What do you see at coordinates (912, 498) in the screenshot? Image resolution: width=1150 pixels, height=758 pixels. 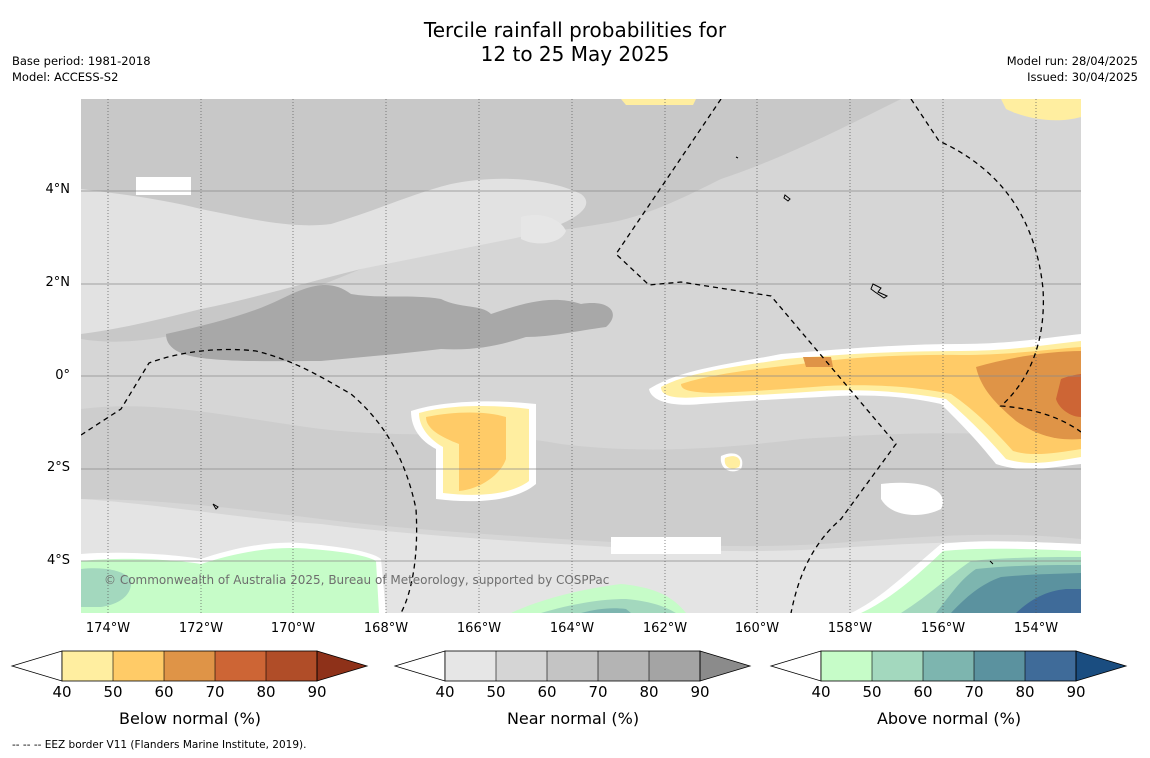 I see `white-patch-south-east` at bounding box center [912, 498].